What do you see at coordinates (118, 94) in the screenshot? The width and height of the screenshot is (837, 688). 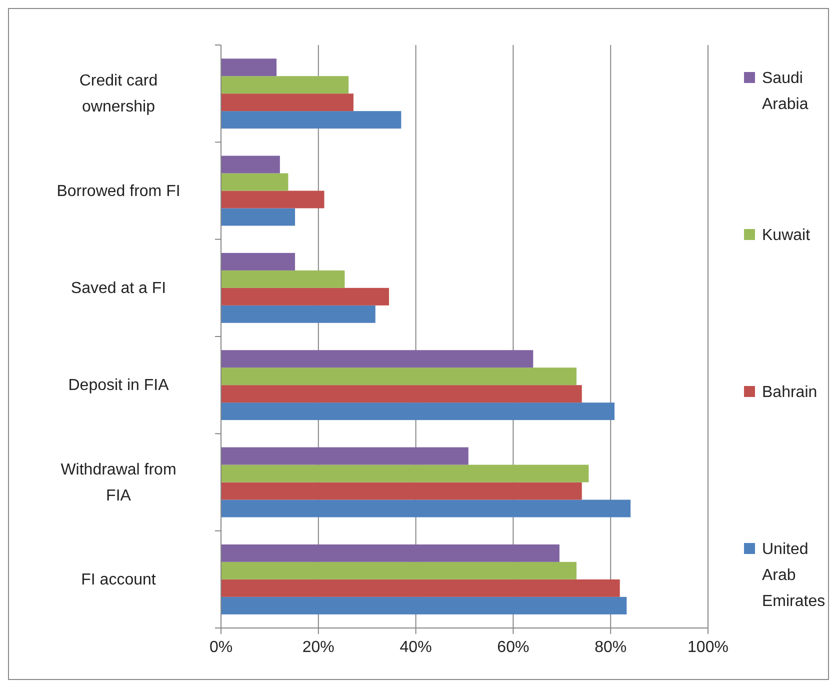 I see `y-tick-label: Credit card ownership` at bounding box center [118, 94].